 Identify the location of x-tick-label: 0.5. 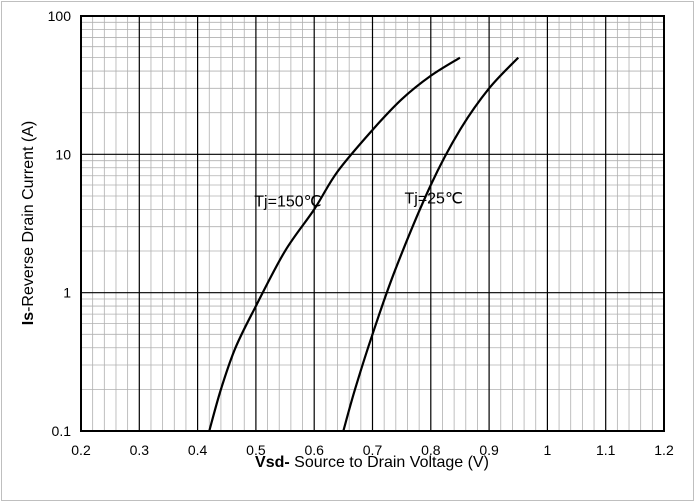
(256, 450).